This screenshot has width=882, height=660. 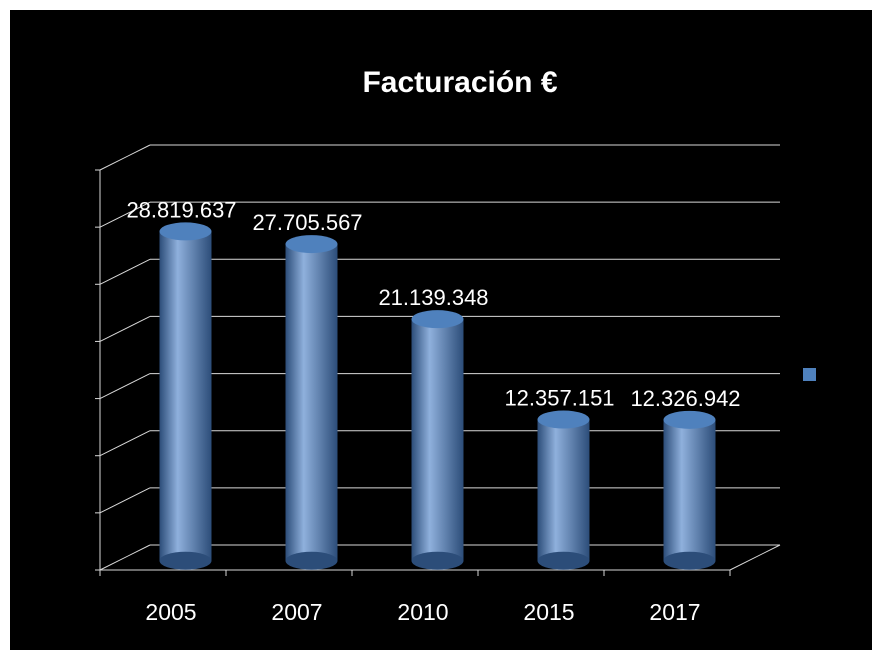 What do you see at coordinates (296, 612) in the screenshot?
I see `x-tick-label-2007: 2007` at bounding box center [296, 612].